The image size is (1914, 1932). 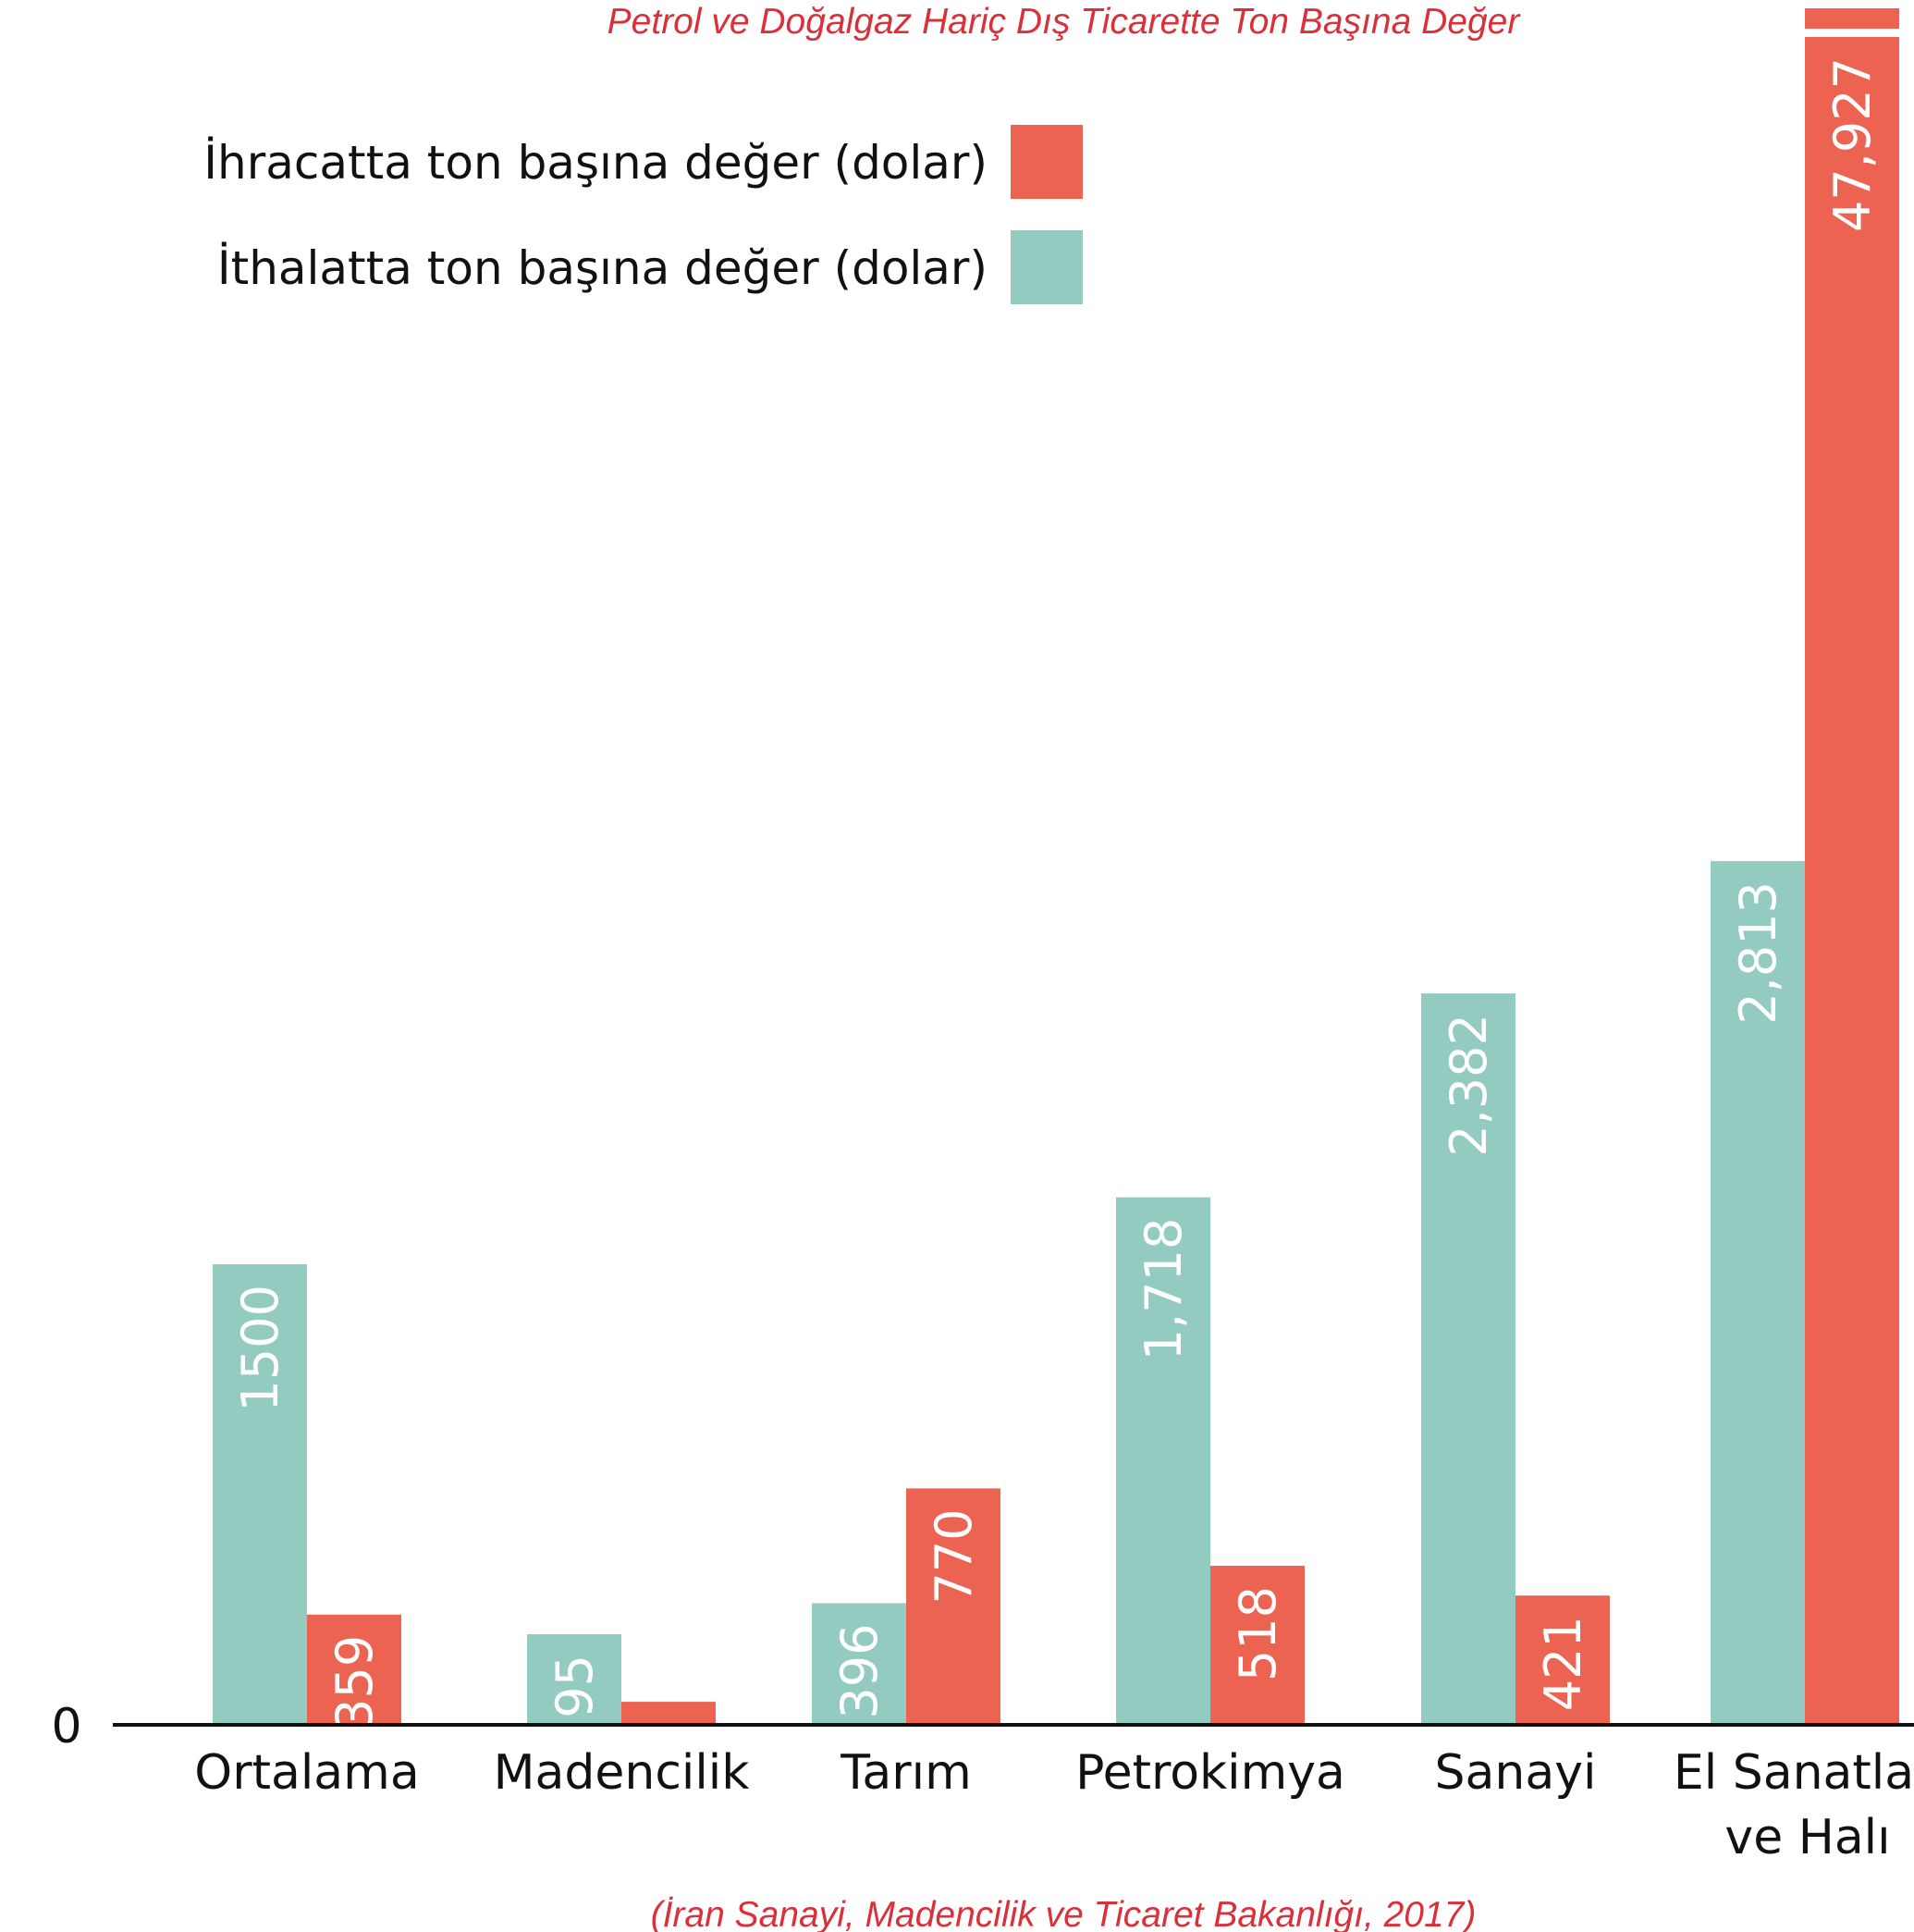 What do you see at coordinates (602, 268) in the screenshot?
I see `legend-label-1: İthalatta ton başına değer (dolar)` at bounding box center [602, 268].